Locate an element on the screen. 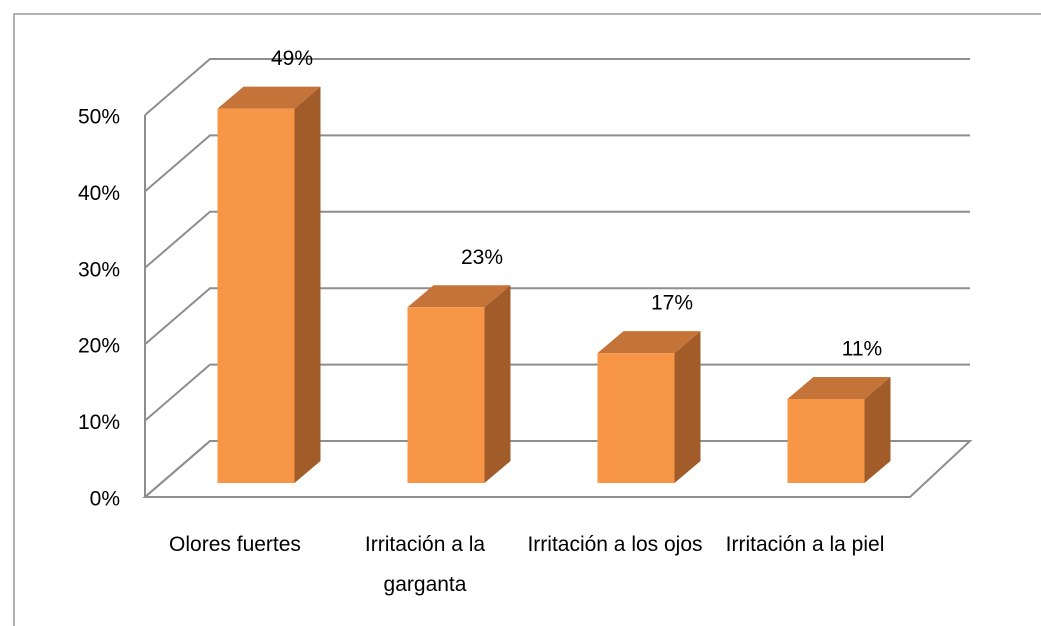 This screenshot has width=1041, height=626. y-tick-label: 40% is located at coordinates (99, 193).